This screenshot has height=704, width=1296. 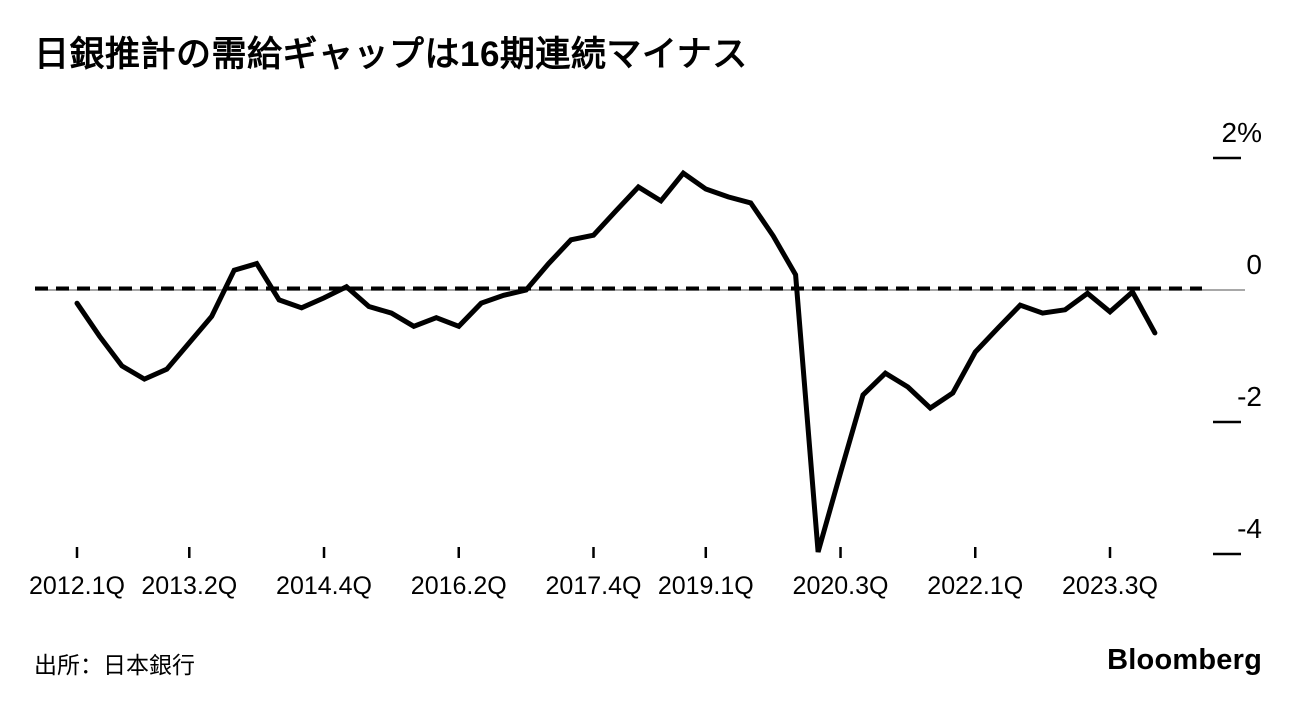 I want to click on y-tick-label: -4, so click(x=1249, y=528).